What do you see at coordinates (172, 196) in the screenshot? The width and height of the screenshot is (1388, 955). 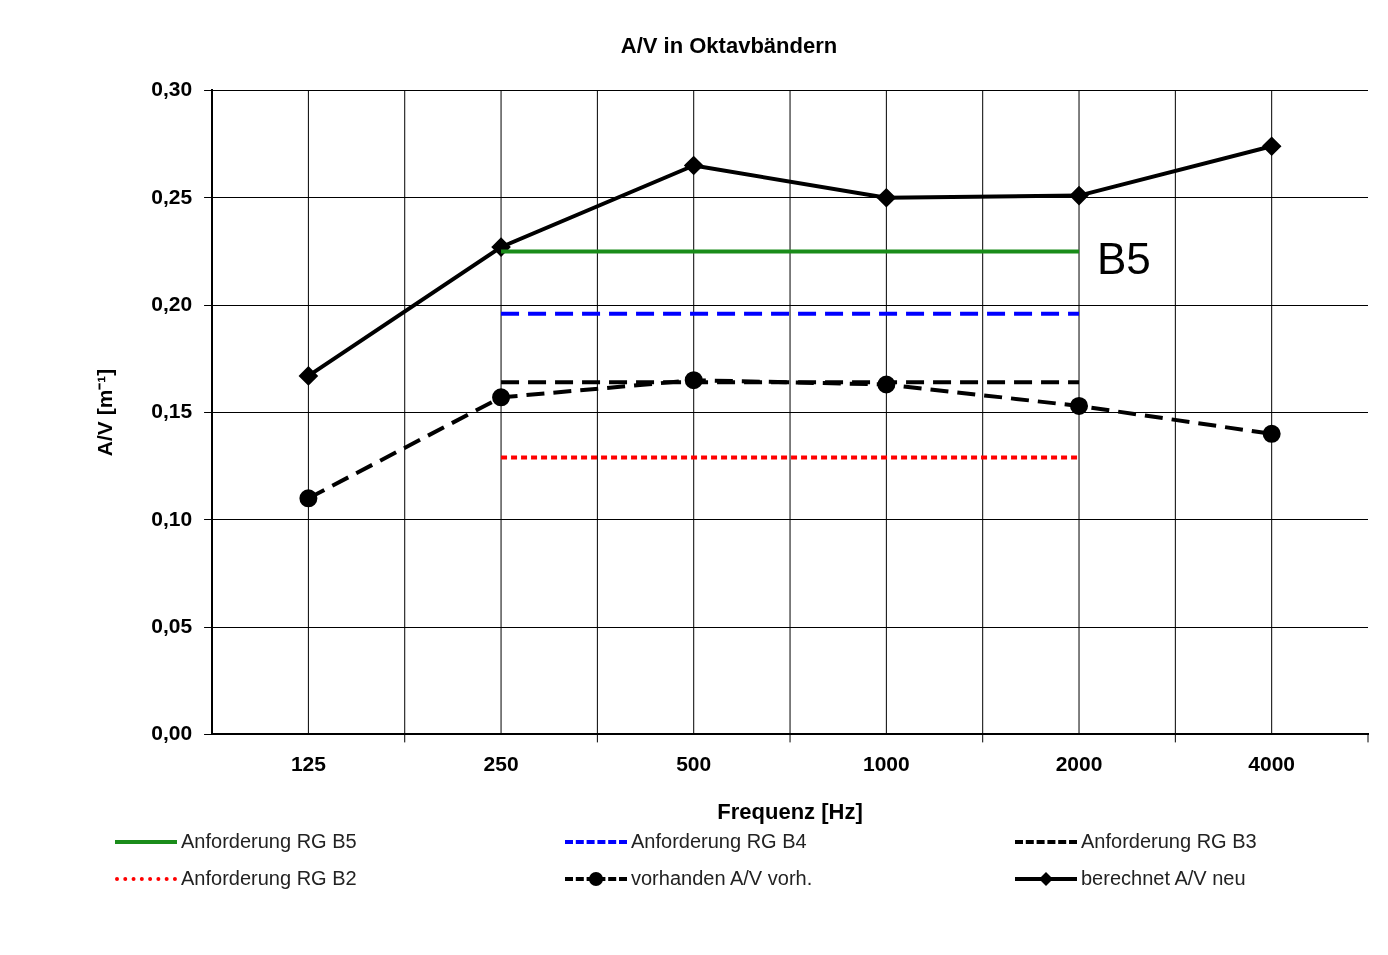 I see `y-tick-label: 0,25` at bounding box center [172, 196].